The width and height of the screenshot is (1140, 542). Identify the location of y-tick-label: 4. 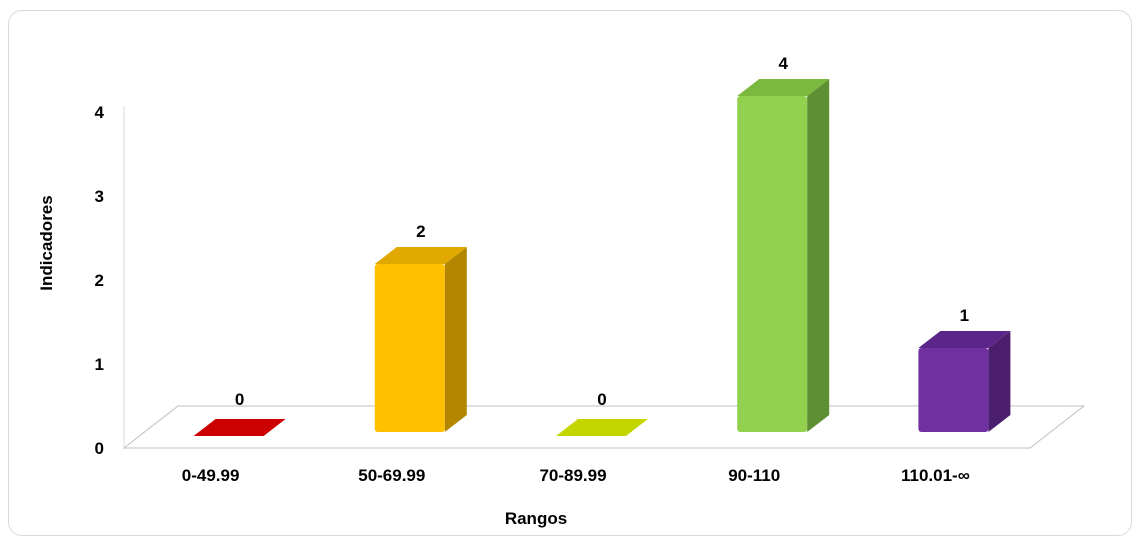
(100, 112).